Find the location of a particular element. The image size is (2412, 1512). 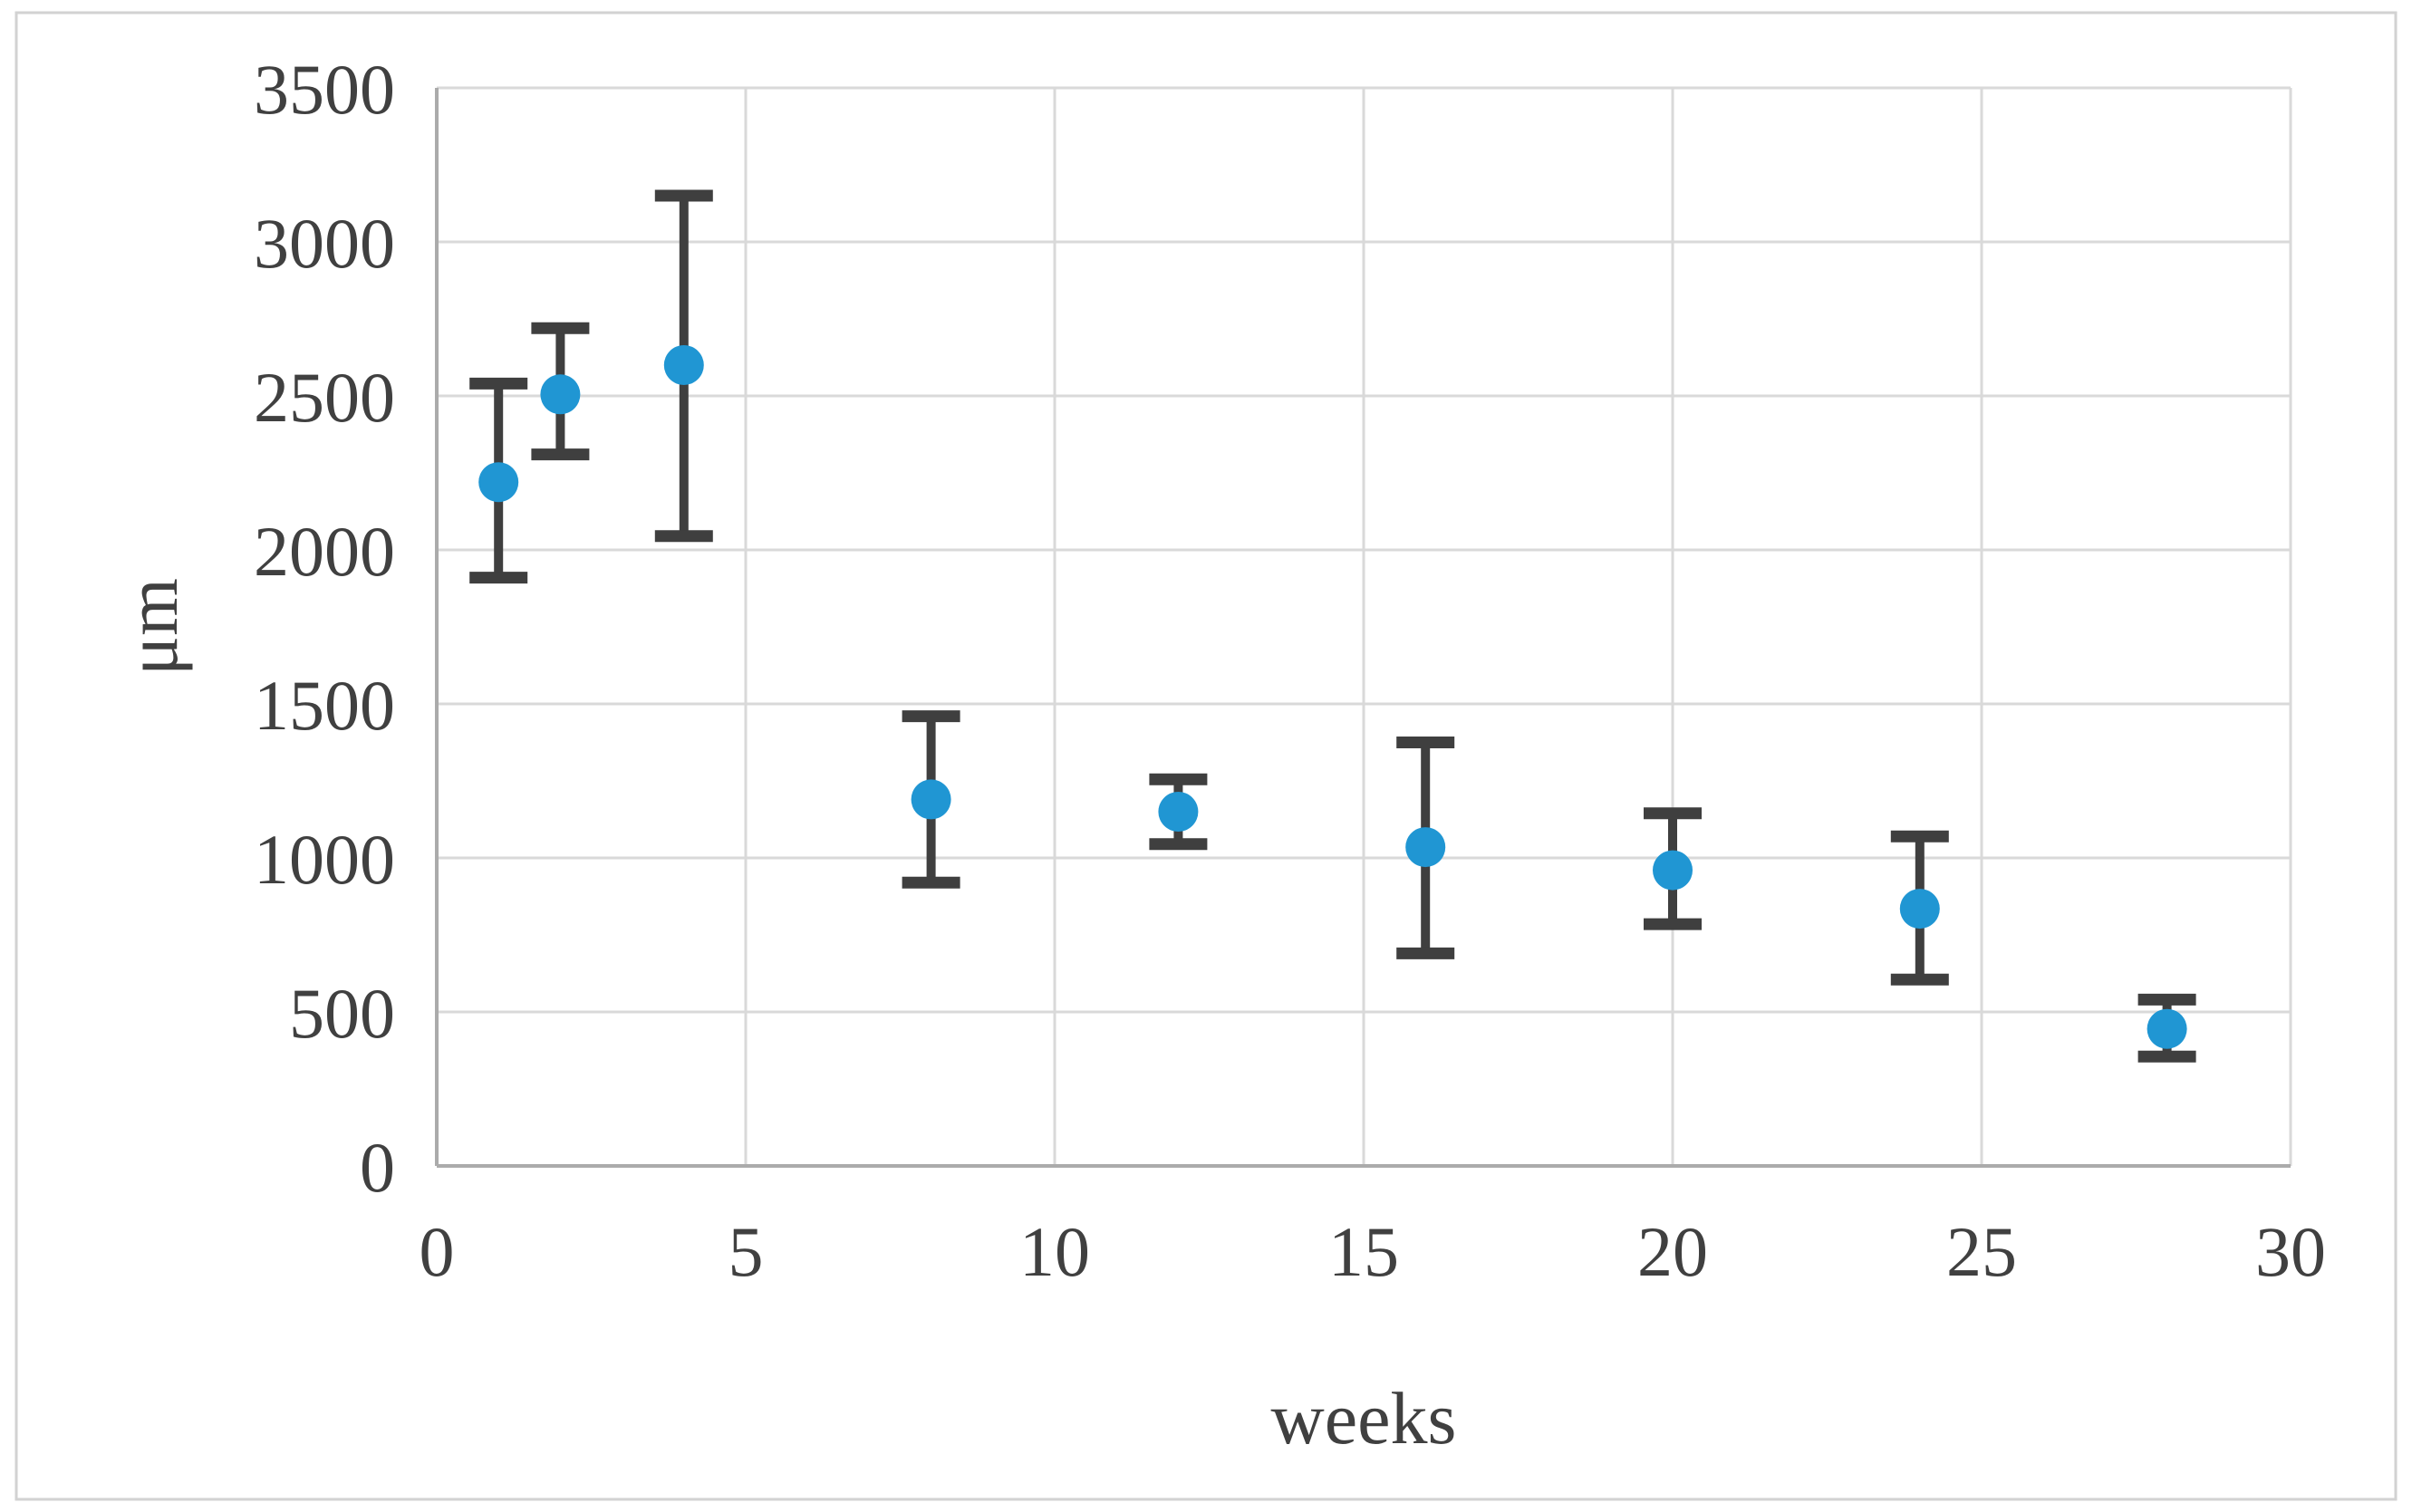

y-tick-label: 1500 is located at coordinates (324, 705).